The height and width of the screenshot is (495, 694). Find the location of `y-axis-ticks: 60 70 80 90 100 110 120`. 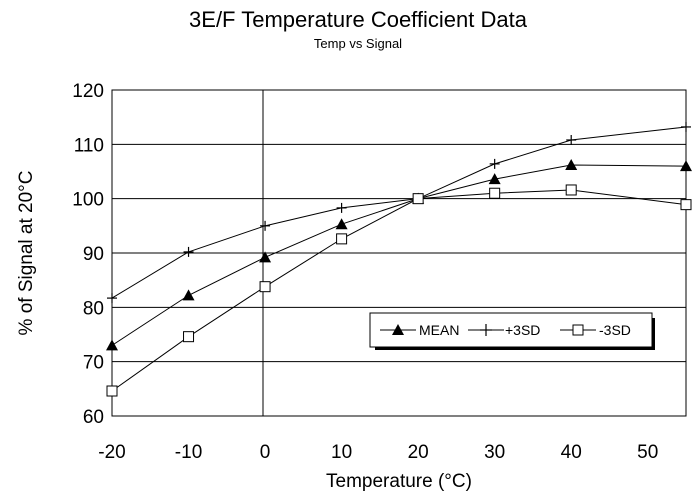

y-axis-ticks: 60 70 80 90 100 110 120 is located at coordinates (88, 254).